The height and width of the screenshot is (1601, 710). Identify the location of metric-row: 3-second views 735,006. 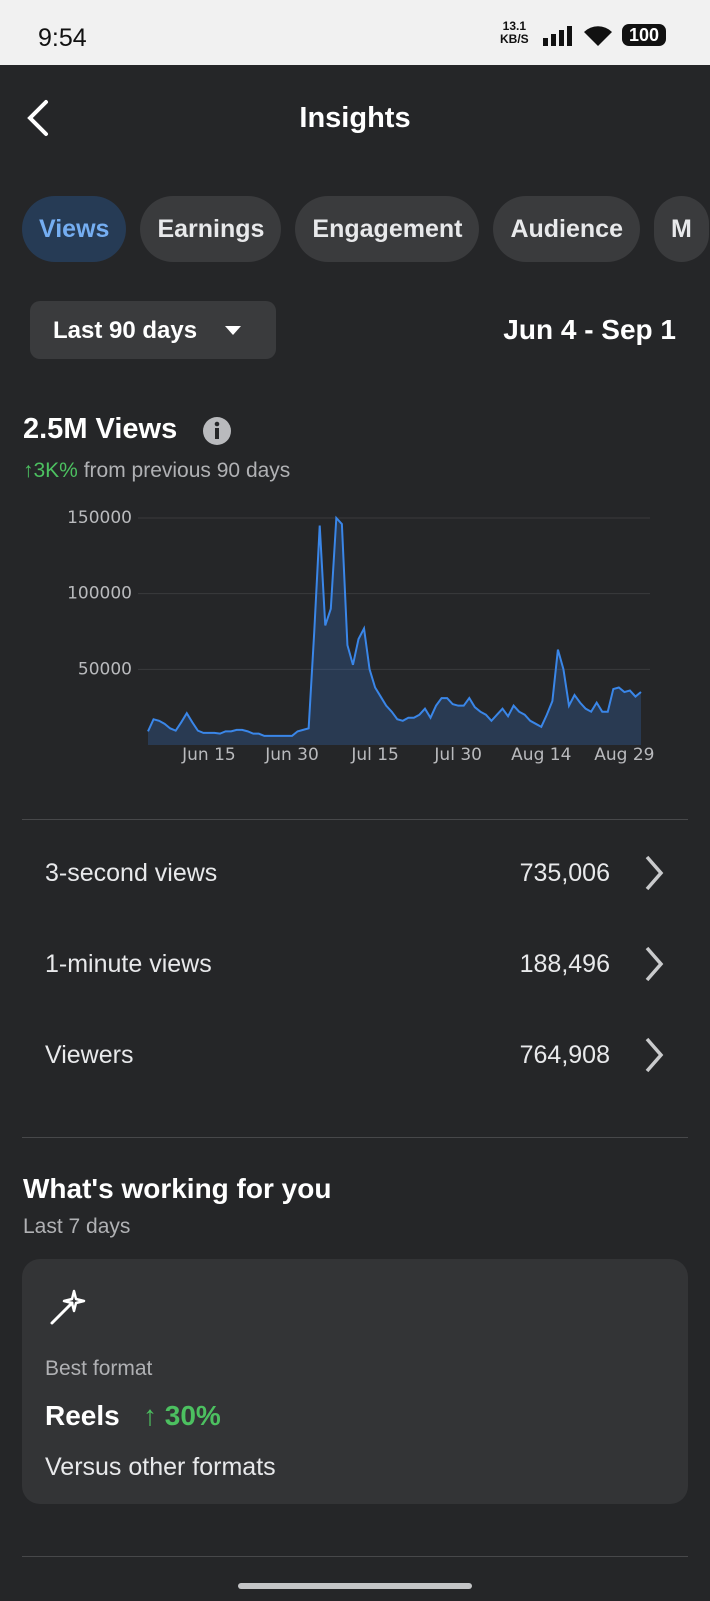
(355, 873).